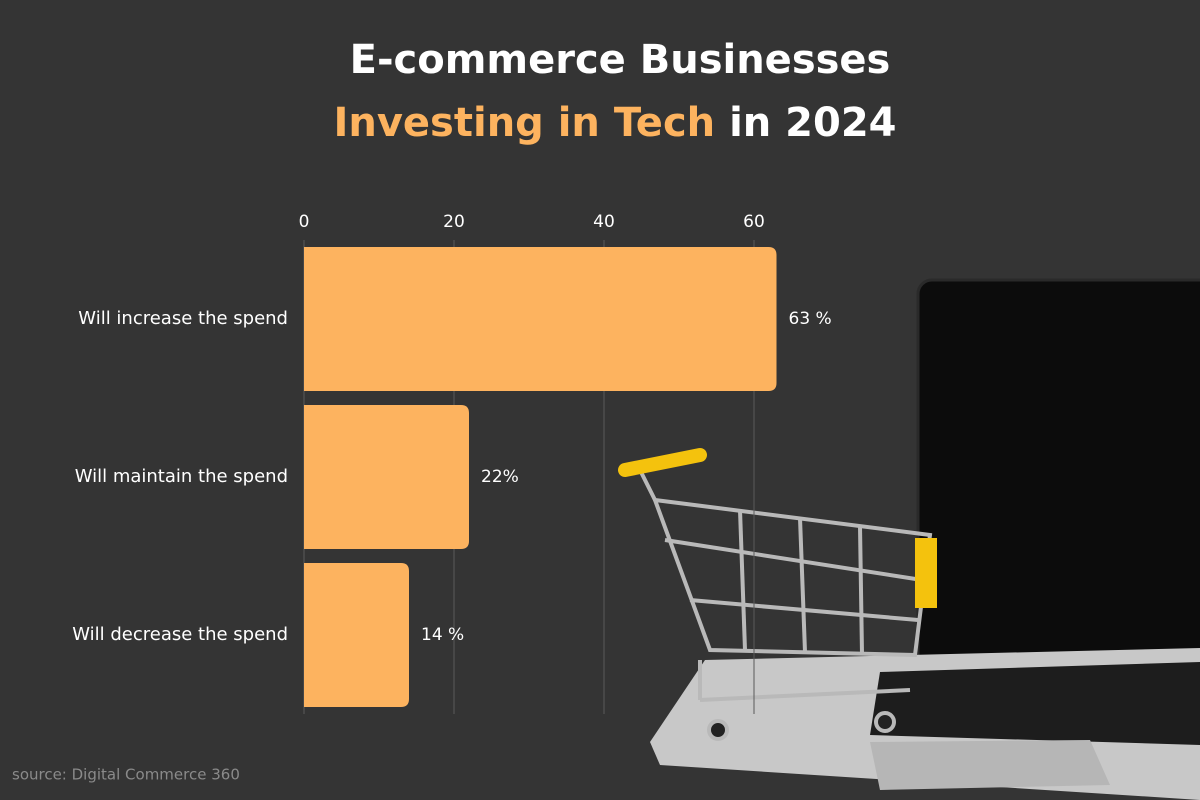  Describe the element at coordinates (805, 695) in the screenshot. I see `cart-frame` at that location.